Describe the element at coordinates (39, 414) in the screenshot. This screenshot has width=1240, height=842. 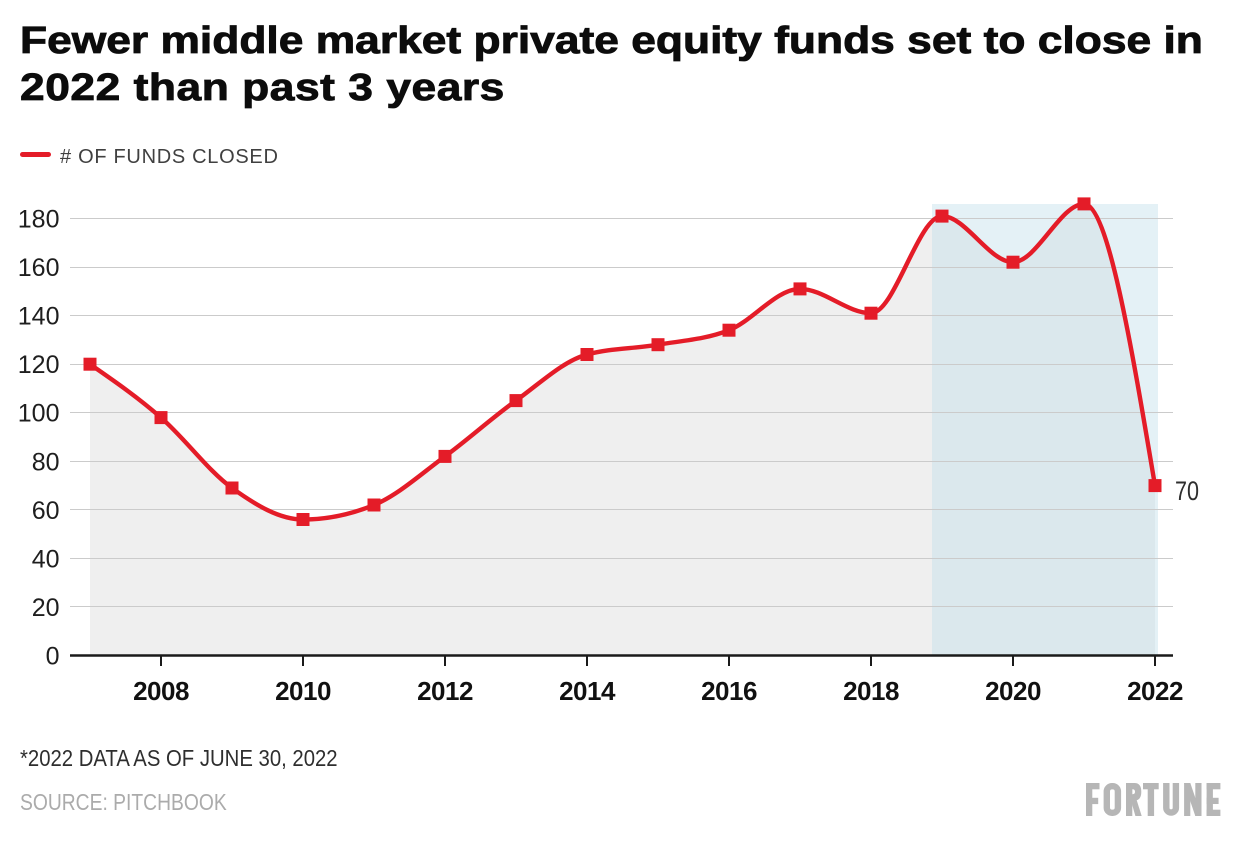
I see `svg-text: 100` at that location.